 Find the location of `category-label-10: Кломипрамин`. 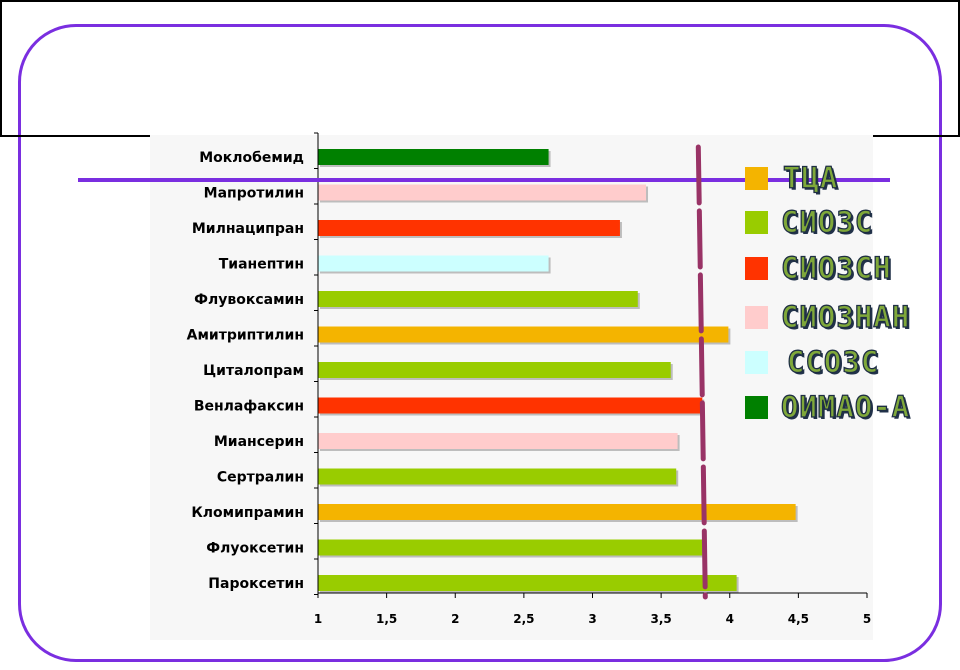

category-label-10: Кломипрамин is located at coordinates (247, 513).